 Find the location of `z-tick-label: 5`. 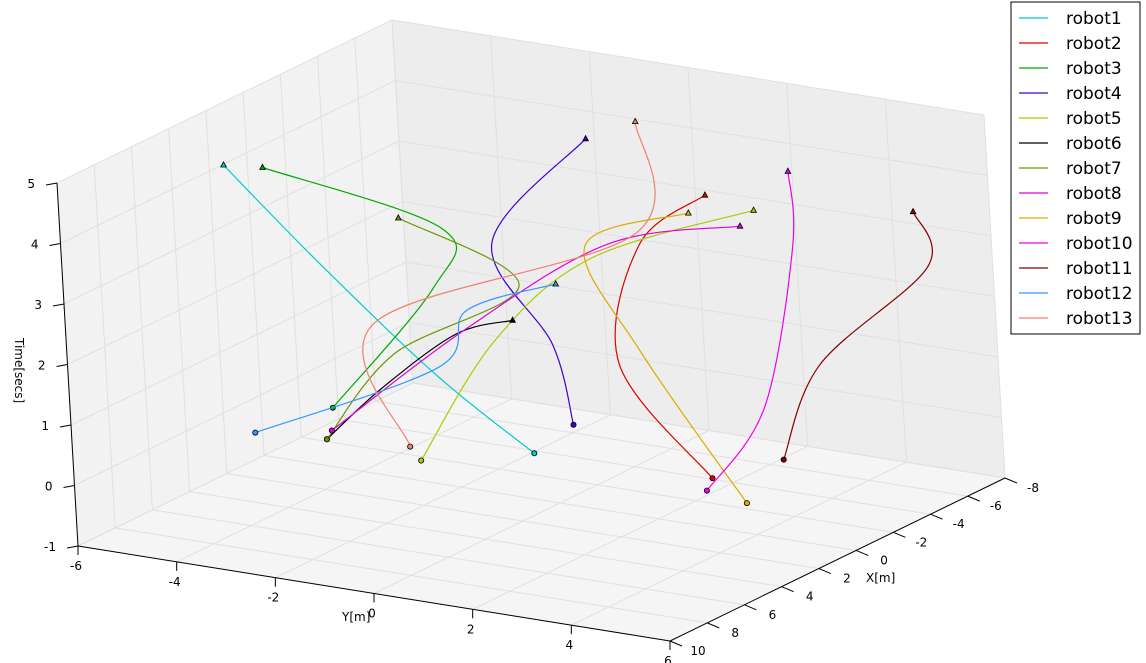

z-tick-label: 5 is located at coordinates (31, 184).